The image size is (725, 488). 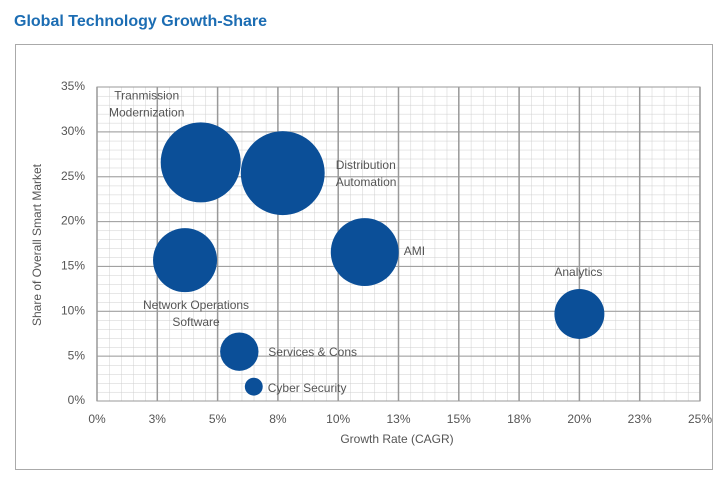 I want to click on y-tick-label: 35%, so click(x=73, y=86).